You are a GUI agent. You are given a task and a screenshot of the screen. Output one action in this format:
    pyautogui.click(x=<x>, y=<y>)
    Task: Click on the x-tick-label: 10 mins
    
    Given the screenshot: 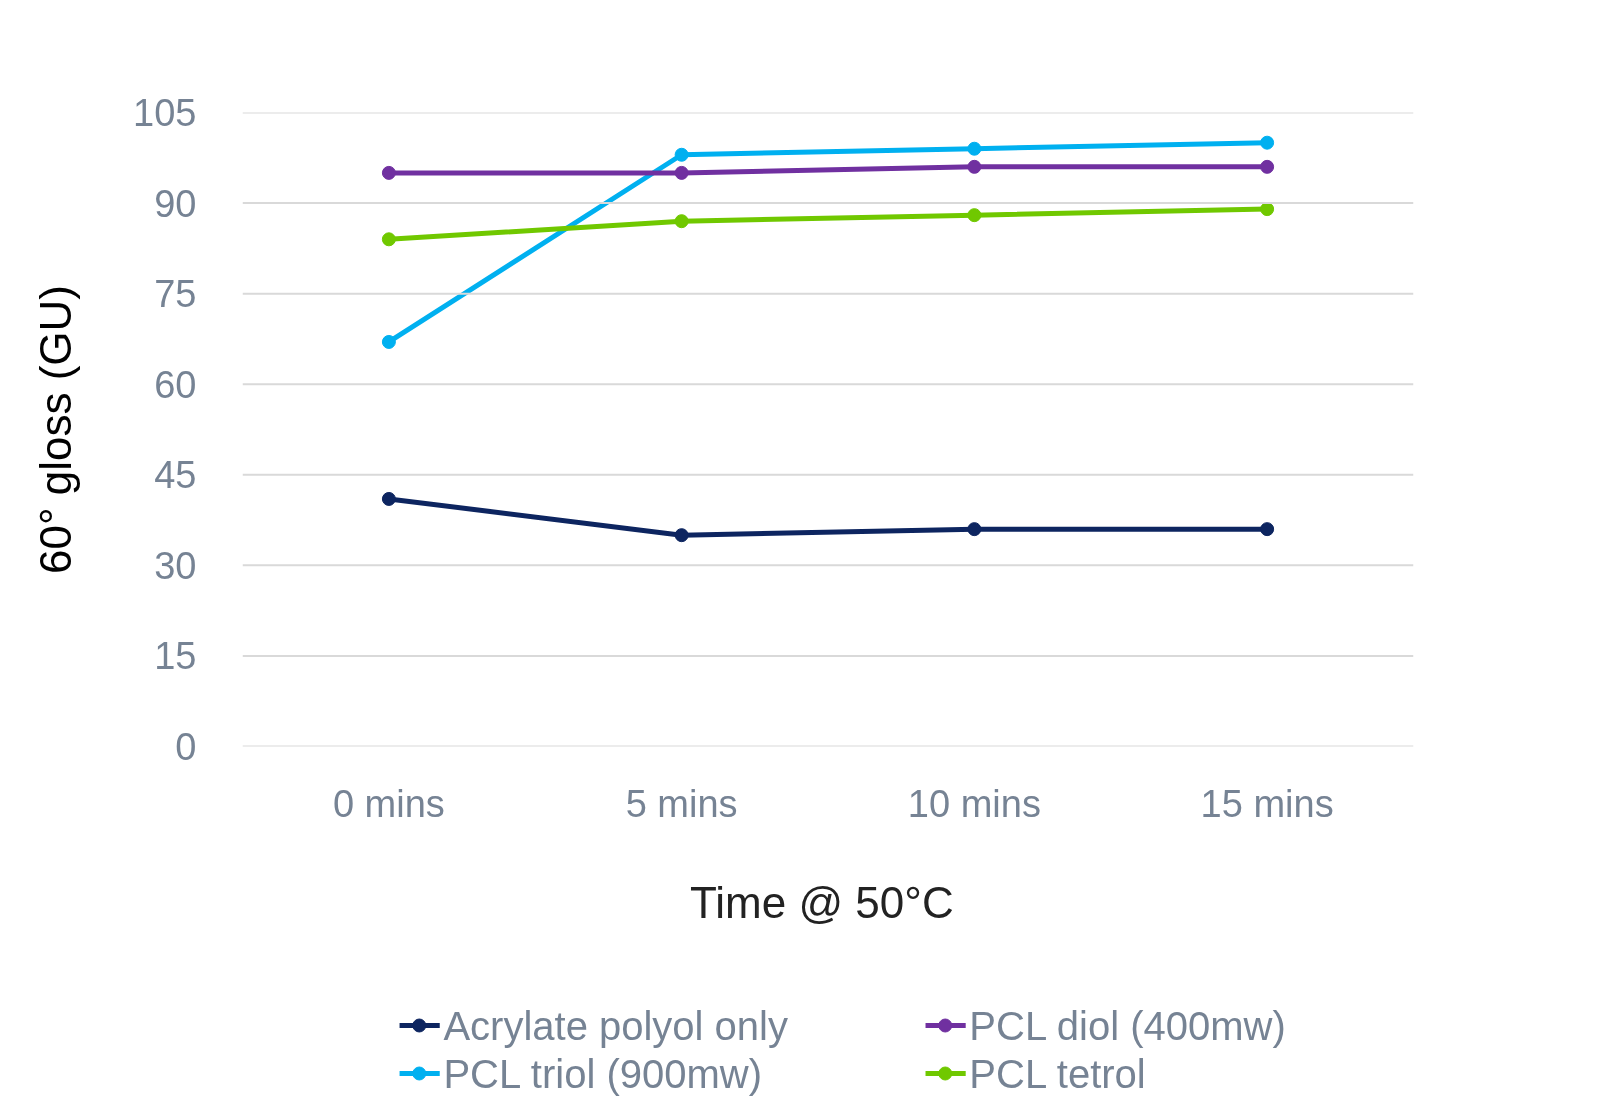 What is the action you would take?
    pyautogui.click(x=974, y=803)
    